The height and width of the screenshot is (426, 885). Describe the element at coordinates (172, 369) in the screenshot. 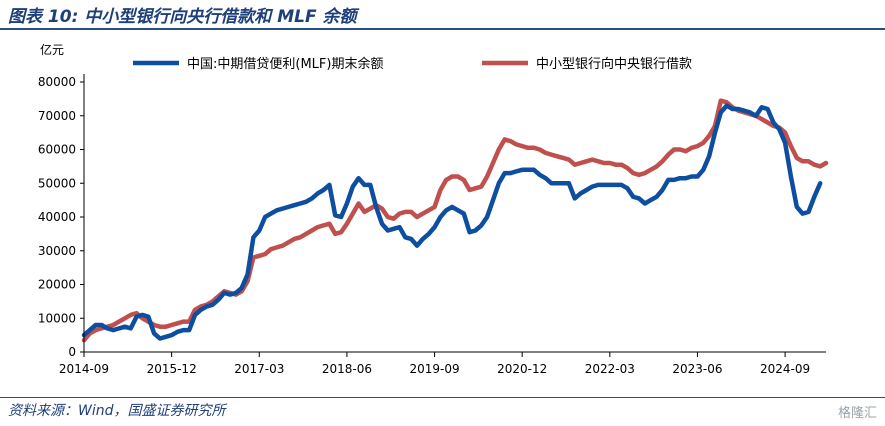

I see `x-tick-label: 2015-12` at that location.